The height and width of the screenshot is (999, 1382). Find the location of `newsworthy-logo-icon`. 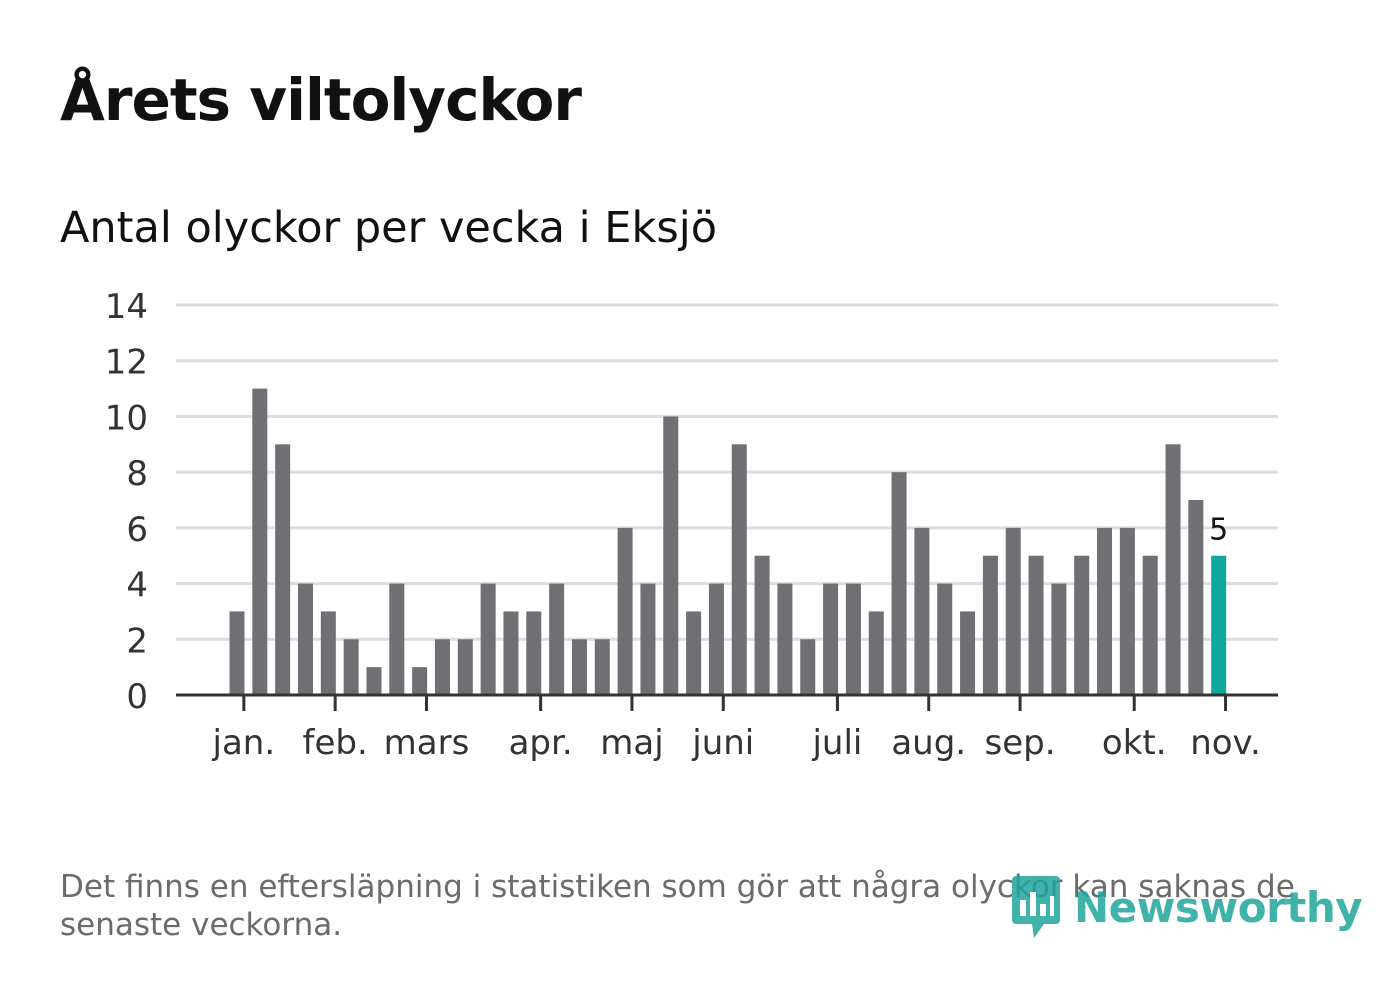

newsworthy-logo-icon is located at coordinates (1036, 907).